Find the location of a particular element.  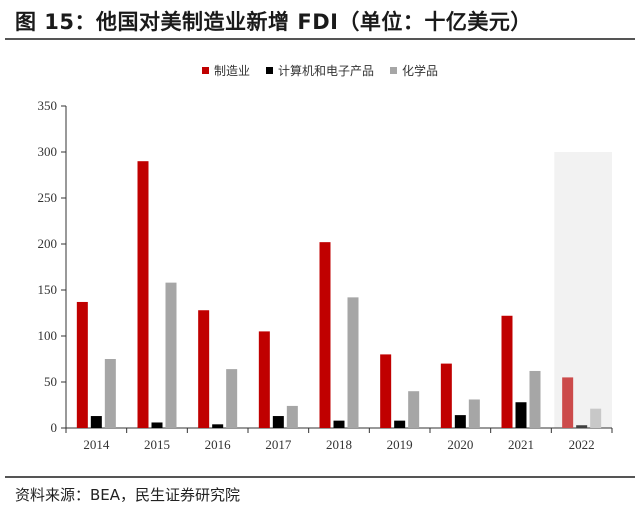

legend-swatch-chemicals is located at coordinates (393, 70).